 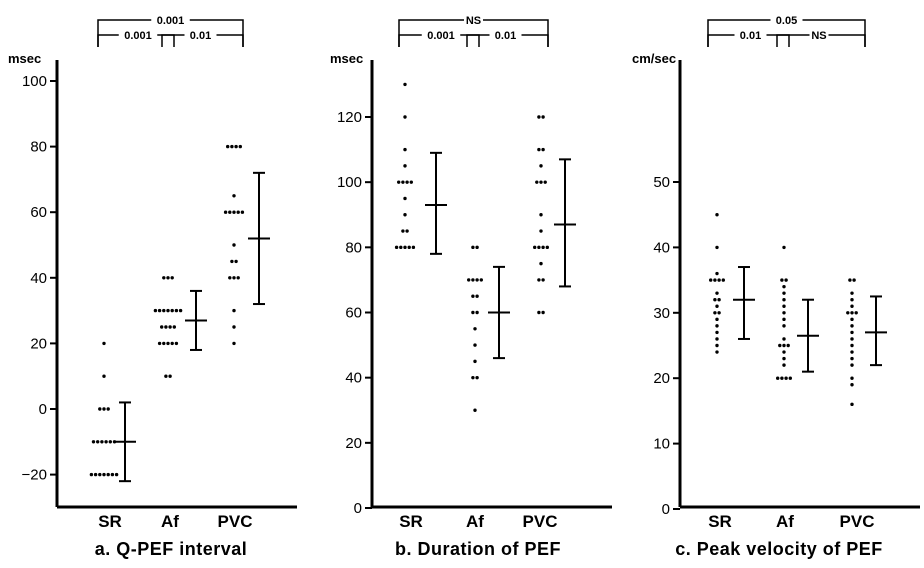 What do you see at coordinates (661, 313) in the screenshot?
I see `y-tick-label: 30` at bounding box center [661, 313].